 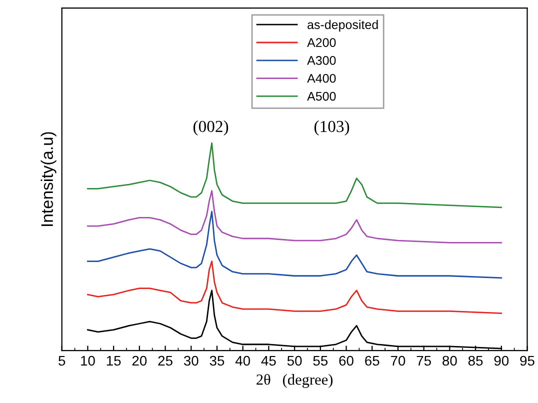 What do you see at coordinates (294, 361) in the screenshot?
I see `x-tick-label: 50` at bounding box center [294, 361].